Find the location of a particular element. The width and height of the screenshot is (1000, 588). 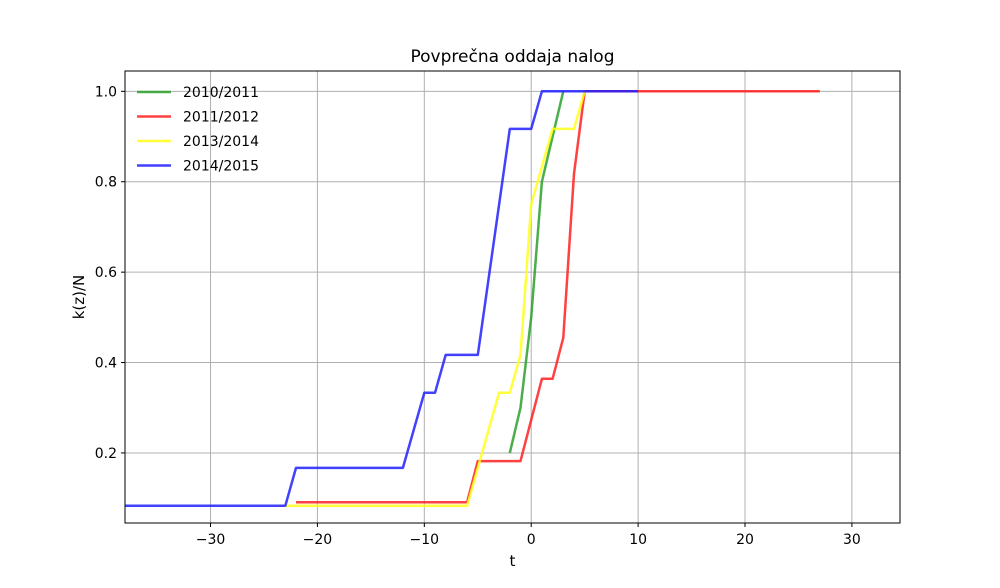

x-tick-label: 0 is located at coordinates (531, 540).